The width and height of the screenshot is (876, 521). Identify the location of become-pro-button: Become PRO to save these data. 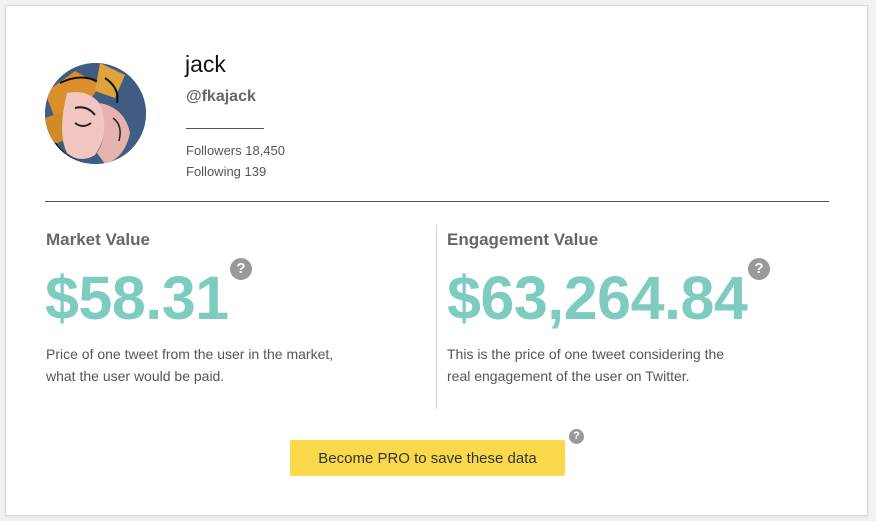
(427, 458).